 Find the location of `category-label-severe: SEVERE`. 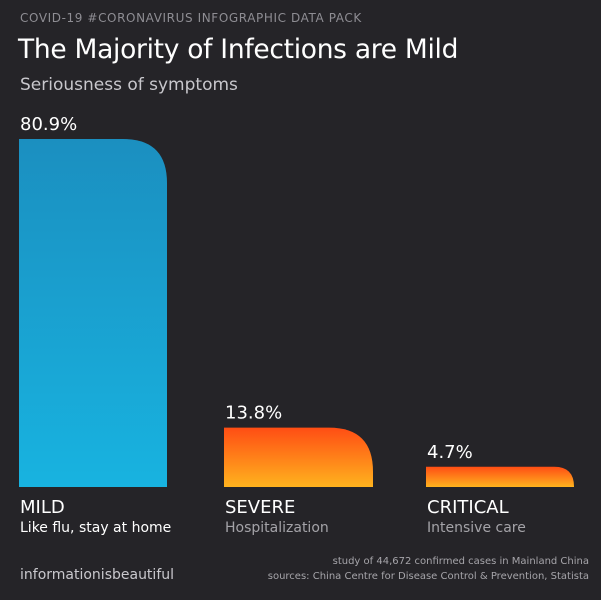

category-label-severe: SEVERE is located at coordinates (260, 507).